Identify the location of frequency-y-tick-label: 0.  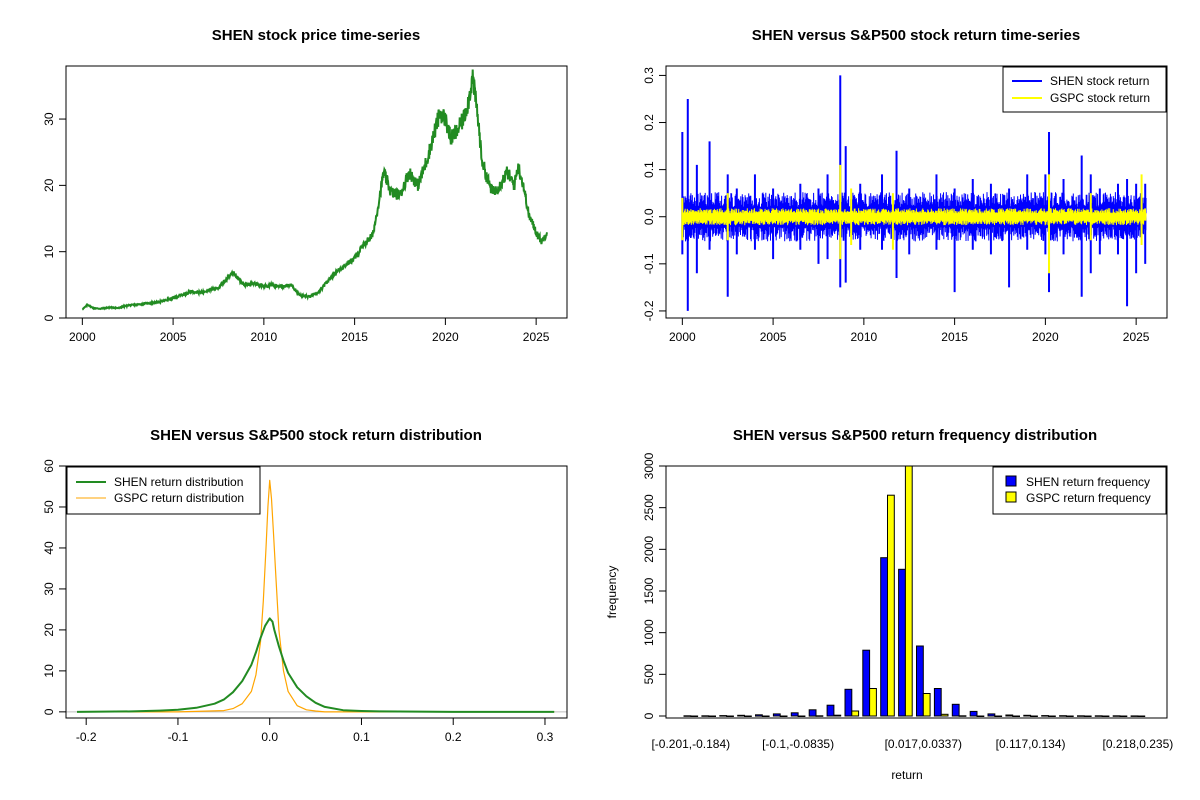
(649, 715).